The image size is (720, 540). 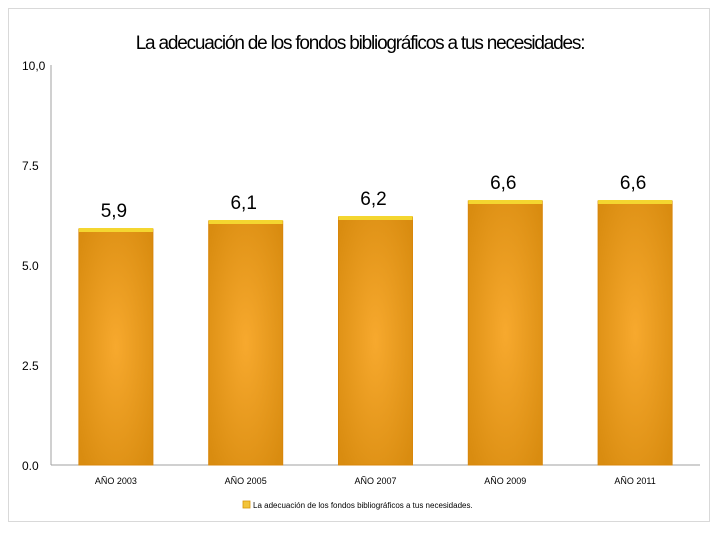 I want to click on y-tick-label: 10,0, so click(x=34, y=66).